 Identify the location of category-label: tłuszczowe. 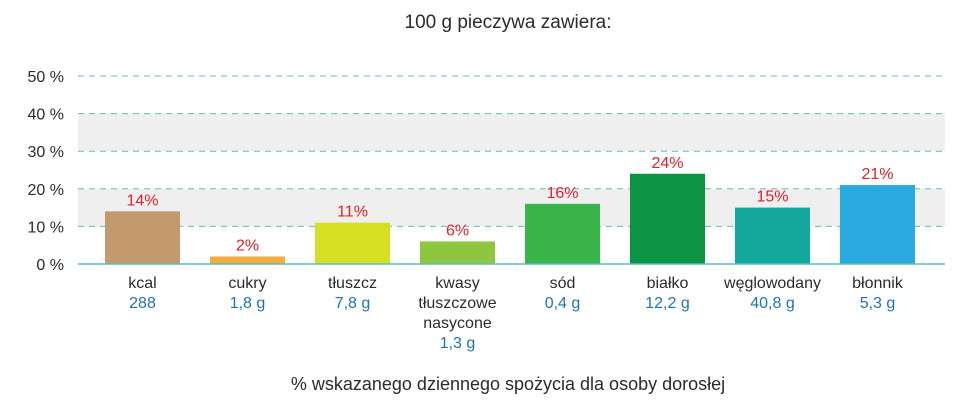
(457, 303).